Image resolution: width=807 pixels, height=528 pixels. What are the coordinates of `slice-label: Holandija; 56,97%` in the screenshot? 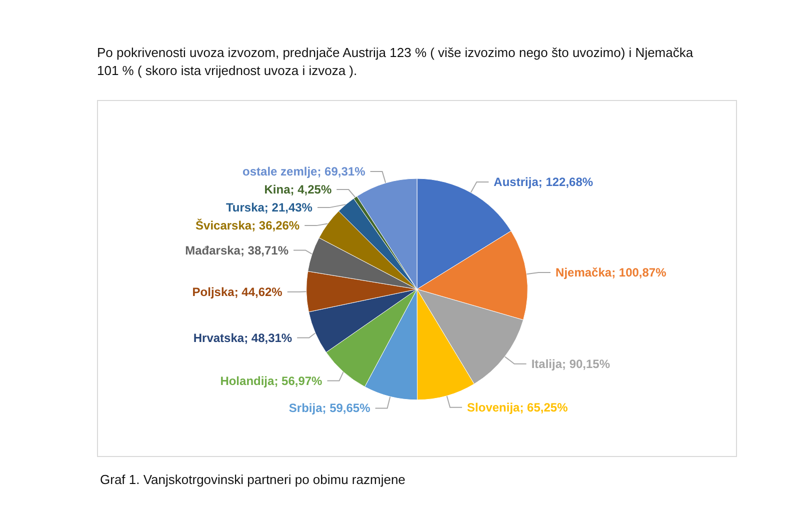 It's located at (271, 381).